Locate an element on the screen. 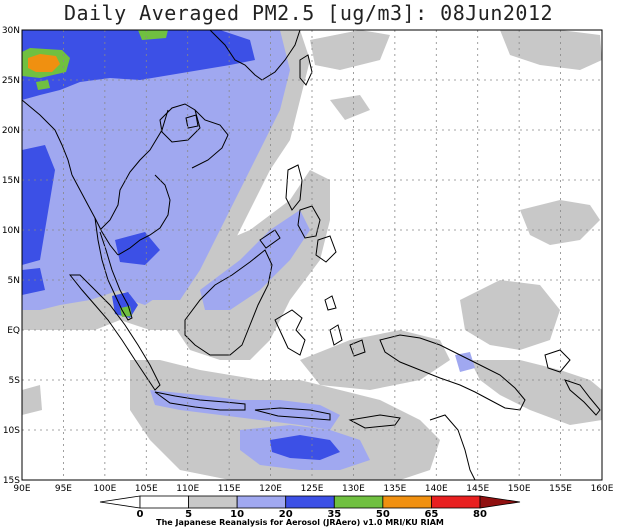  lon-tick-label: 120E is located at coordinates (270, 489).